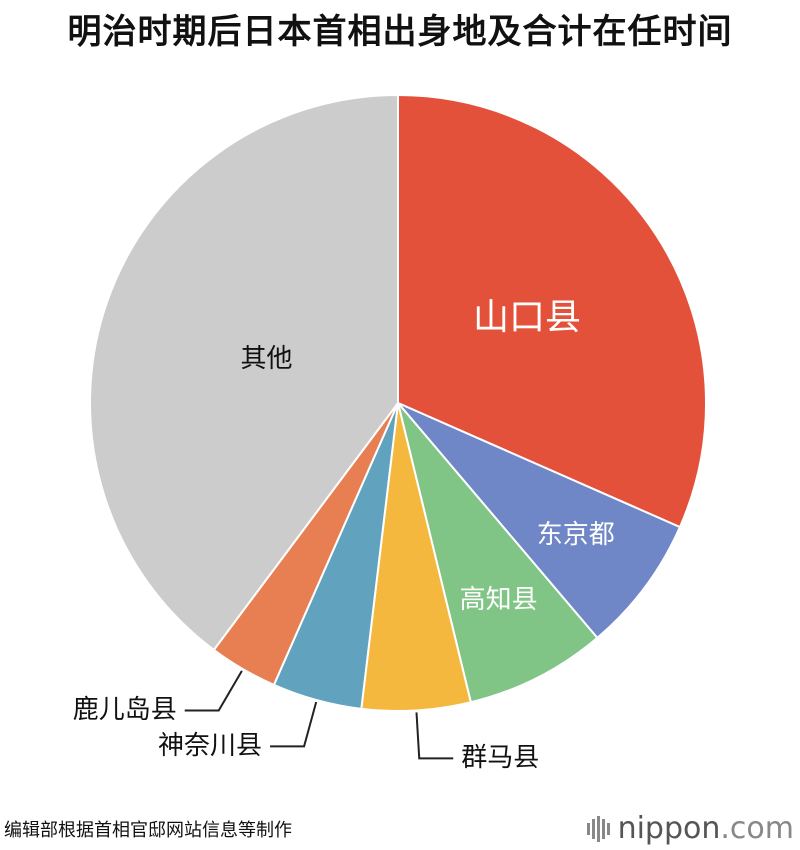  I want to click on pie-label-0: 山口县, so click(527, 317).